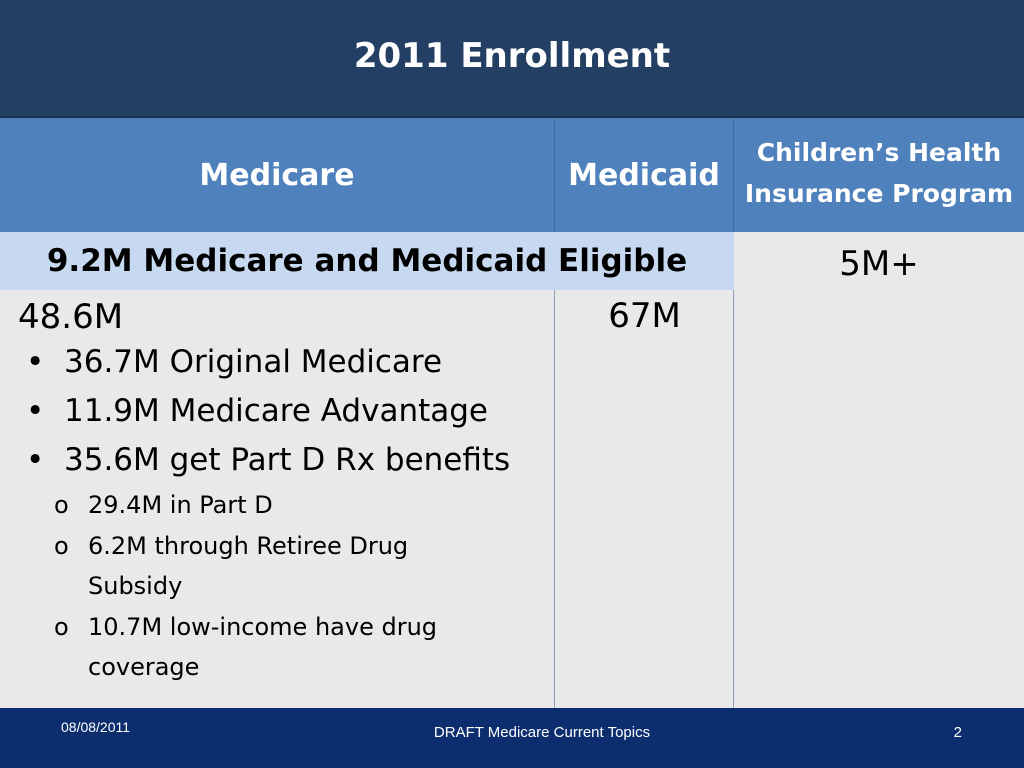  Describe the element at coordinates (644, 175) in the screenshot. I see `header-medicaid: Medicaid` at that location.